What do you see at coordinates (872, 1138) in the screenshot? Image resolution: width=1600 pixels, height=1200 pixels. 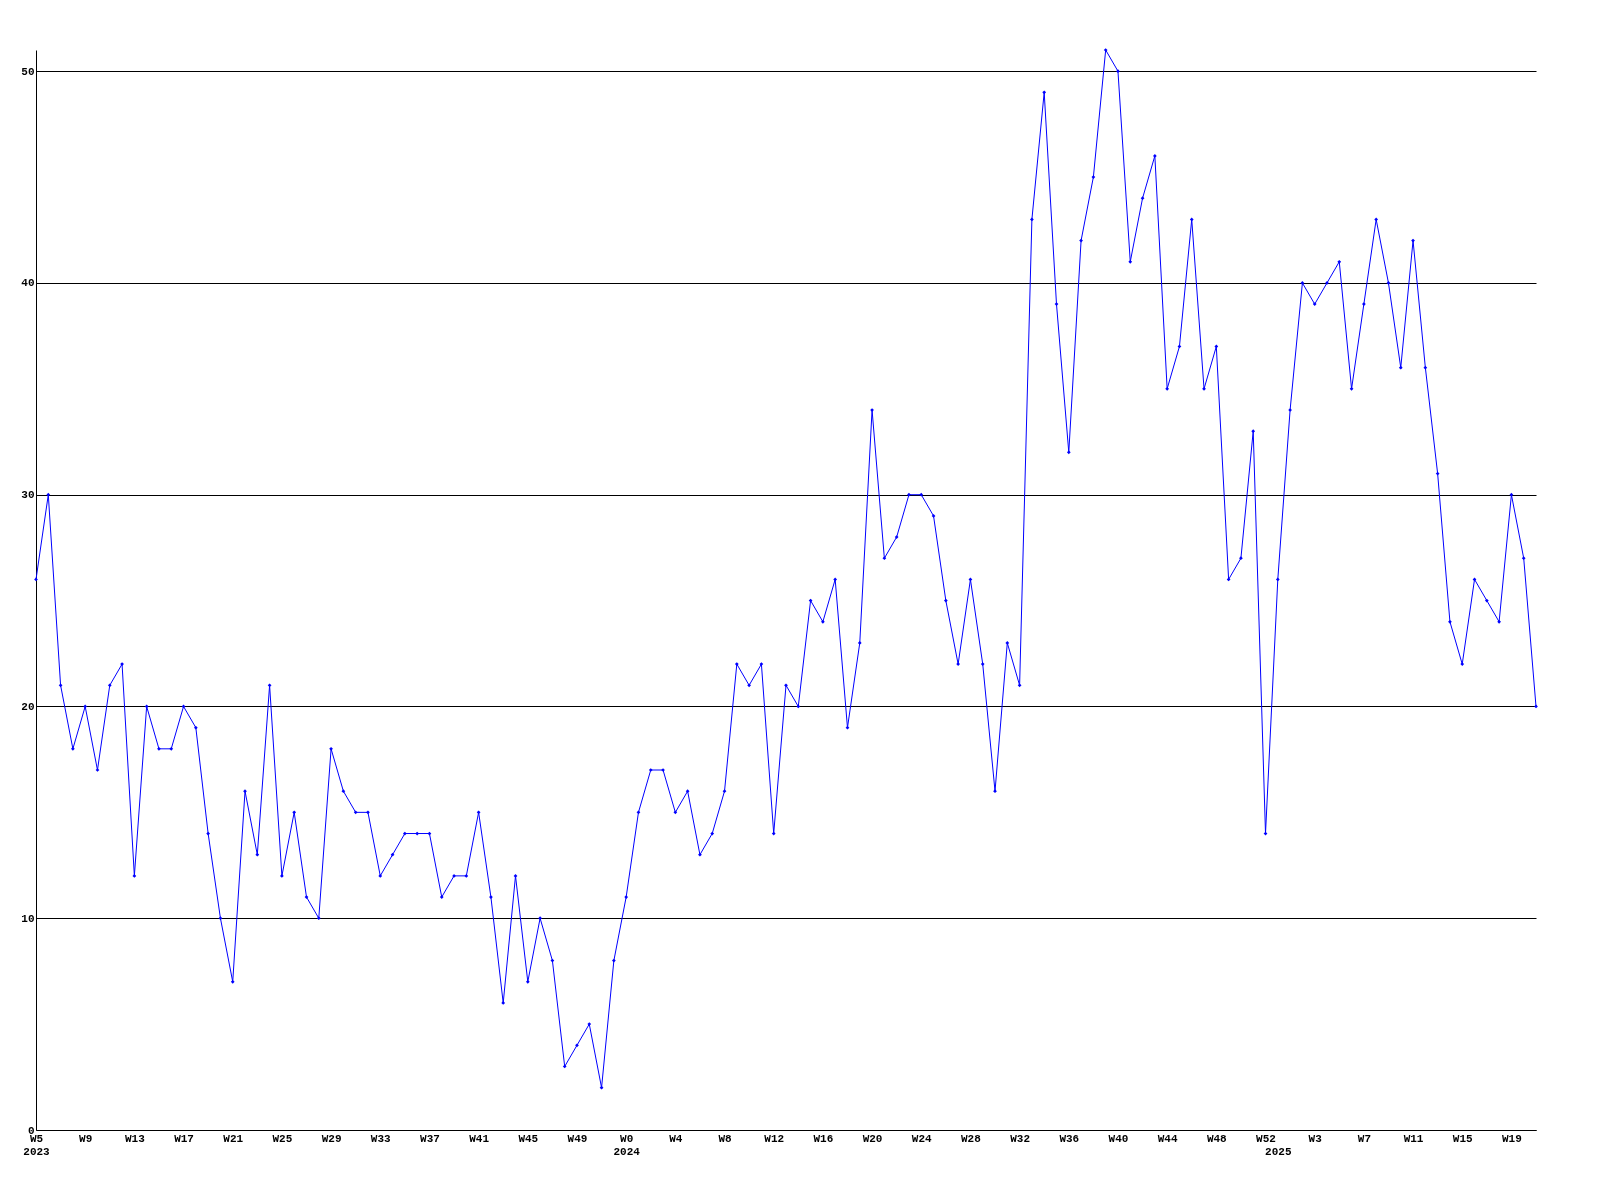 I see `x-tick-label: W20` at bounding box center [872, 1138].